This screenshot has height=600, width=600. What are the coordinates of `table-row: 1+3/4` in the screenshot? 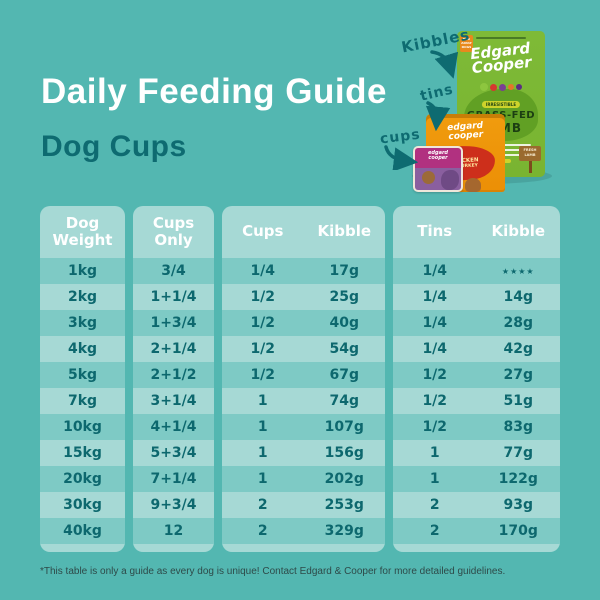 It's located at (173, 323).